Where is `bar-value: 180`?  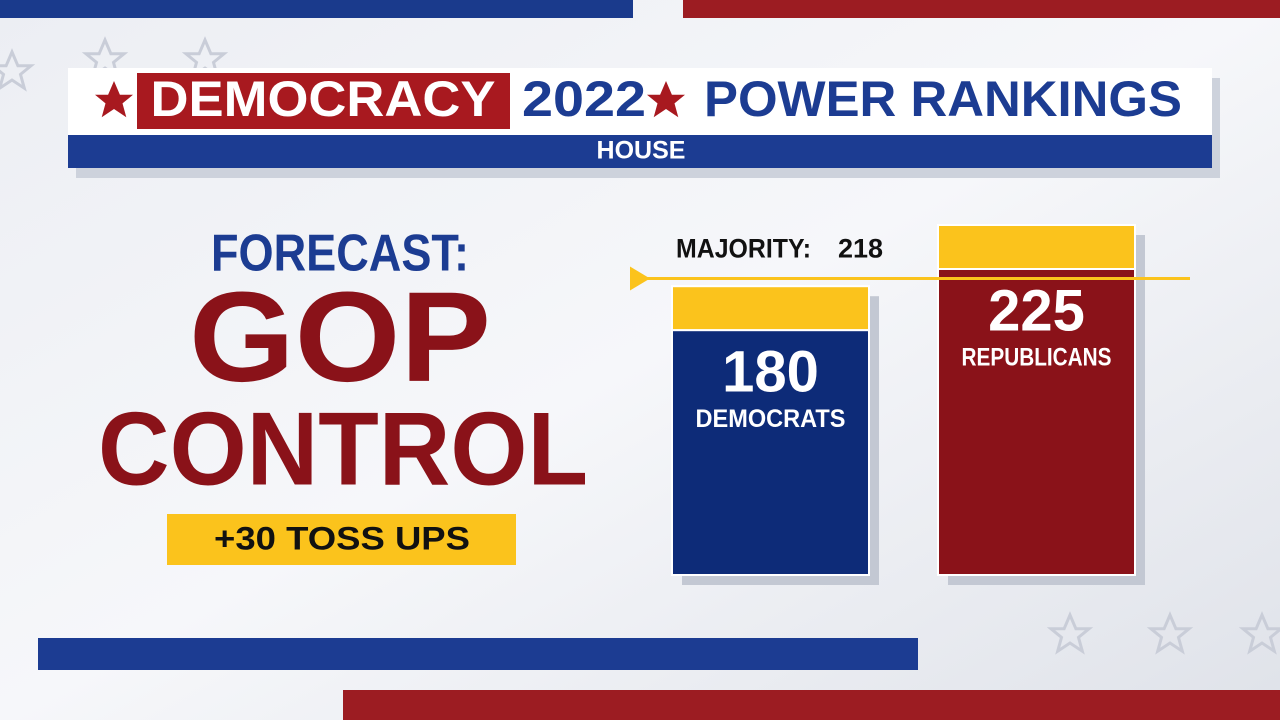
bar-value: 180 is located at coordinates (770, 372).